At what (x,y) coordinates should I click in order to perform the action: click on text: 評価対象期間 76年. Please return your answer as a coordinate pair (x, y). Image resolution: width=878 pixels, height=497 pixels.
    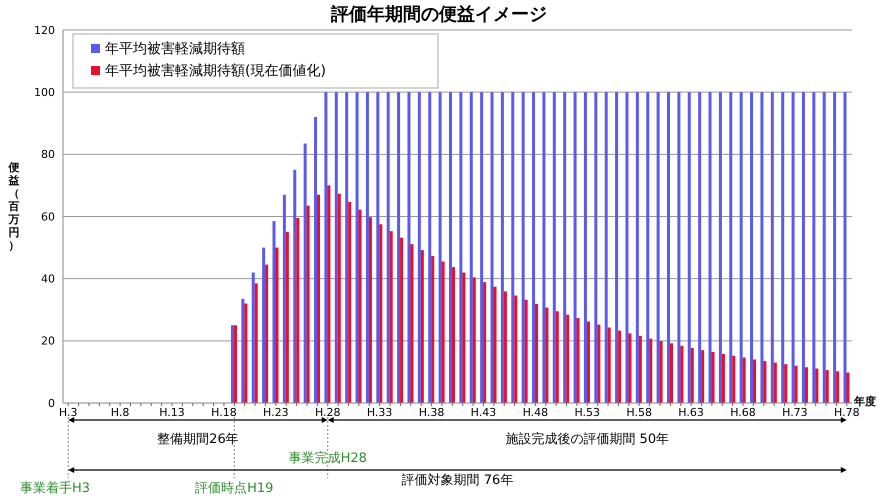
    Looking at the image, I should click on (458, 480).